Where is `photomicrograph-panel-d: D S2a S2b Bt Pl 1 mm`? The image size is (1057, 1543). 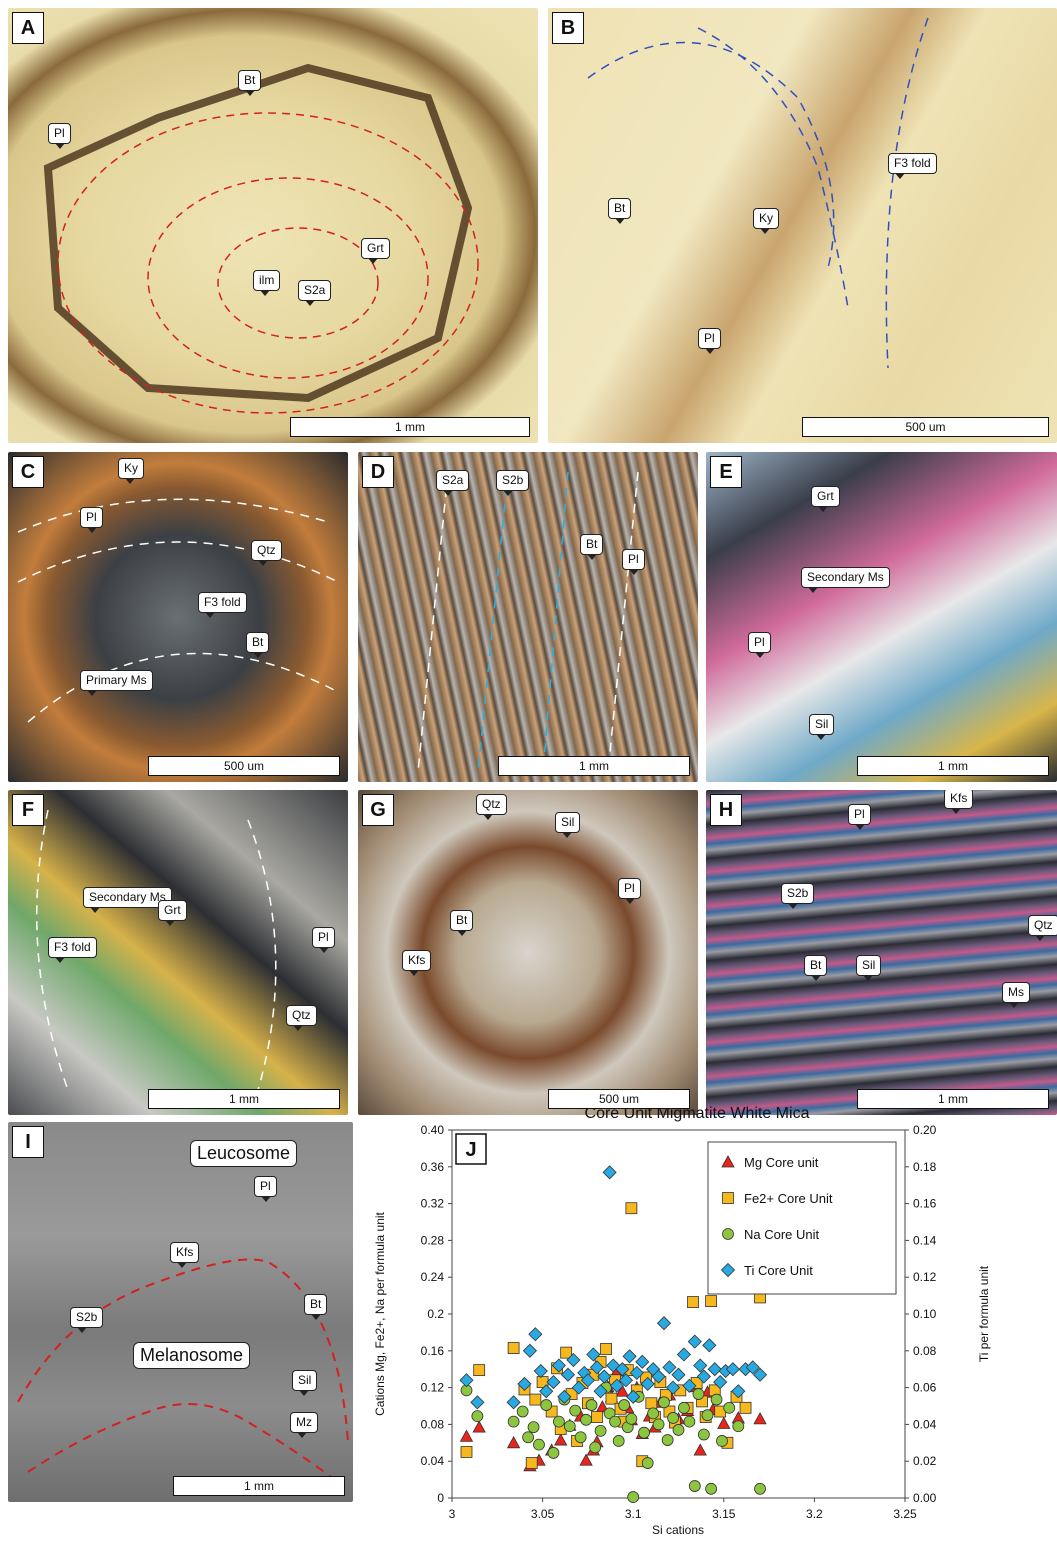 photomicrograph-panel-d: D S2a S2b Bt Pl 1 mm is located at coordinates (528, 617).